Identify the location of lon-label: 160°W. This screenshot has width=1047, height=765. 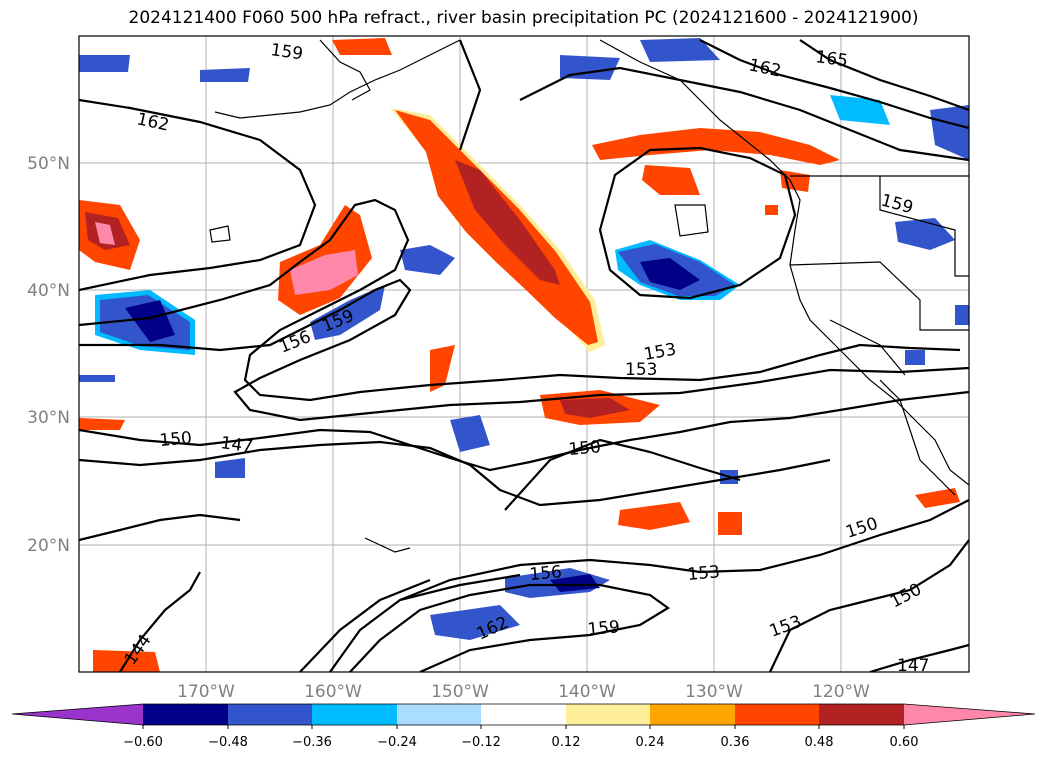
(333, 692).